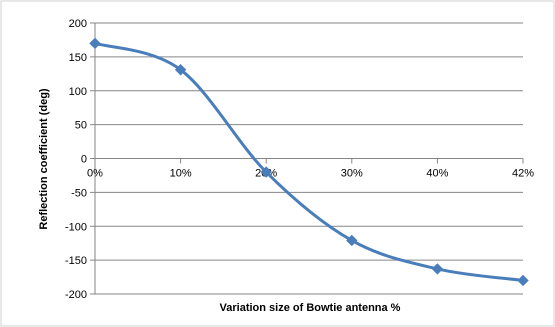  Describe the element at coordinates (78, 24) in the screenshot. I see `y-tick-label: 200` at that location.